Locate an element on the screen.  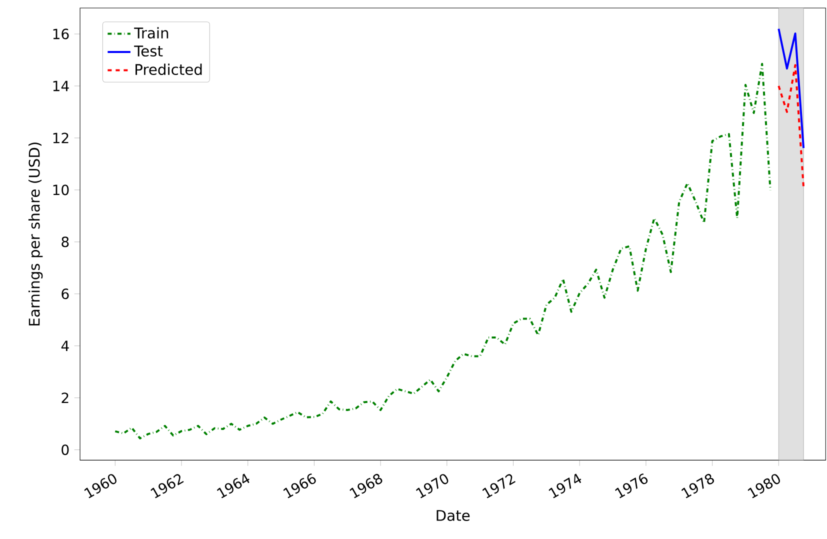
y-tick-label: 10 is located at coordinates (61, 190).